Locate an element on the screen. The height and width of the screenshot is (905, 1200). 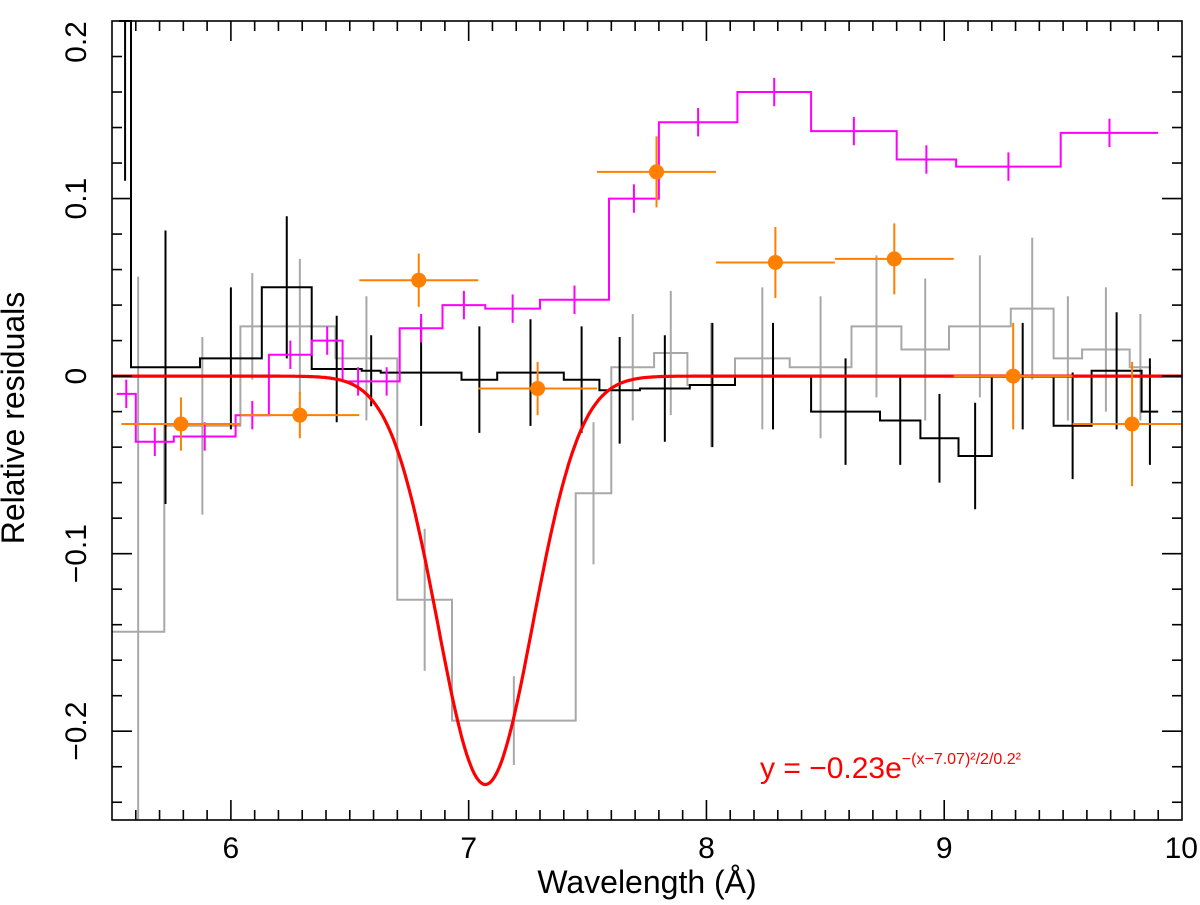
y-tick-label: 0.1 is located at coordinates (76, 199).